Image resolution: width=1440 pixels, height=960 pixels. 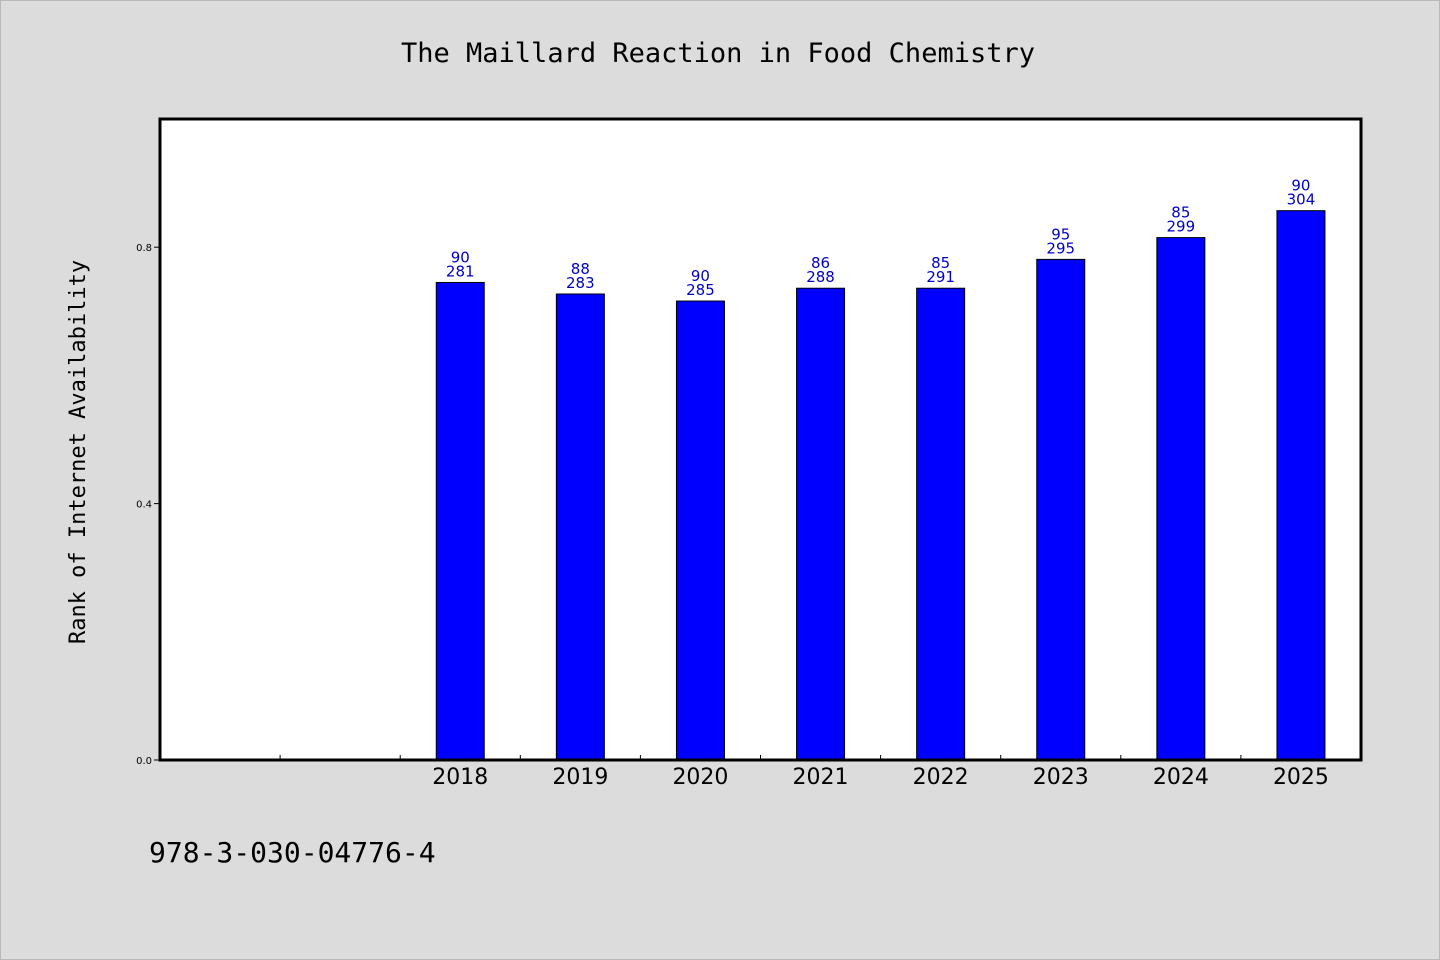 What do you see at coordinates (144, 248) in the screenshot?
I see `y-tick-label: 0.8` at bounding box center [144, 248].